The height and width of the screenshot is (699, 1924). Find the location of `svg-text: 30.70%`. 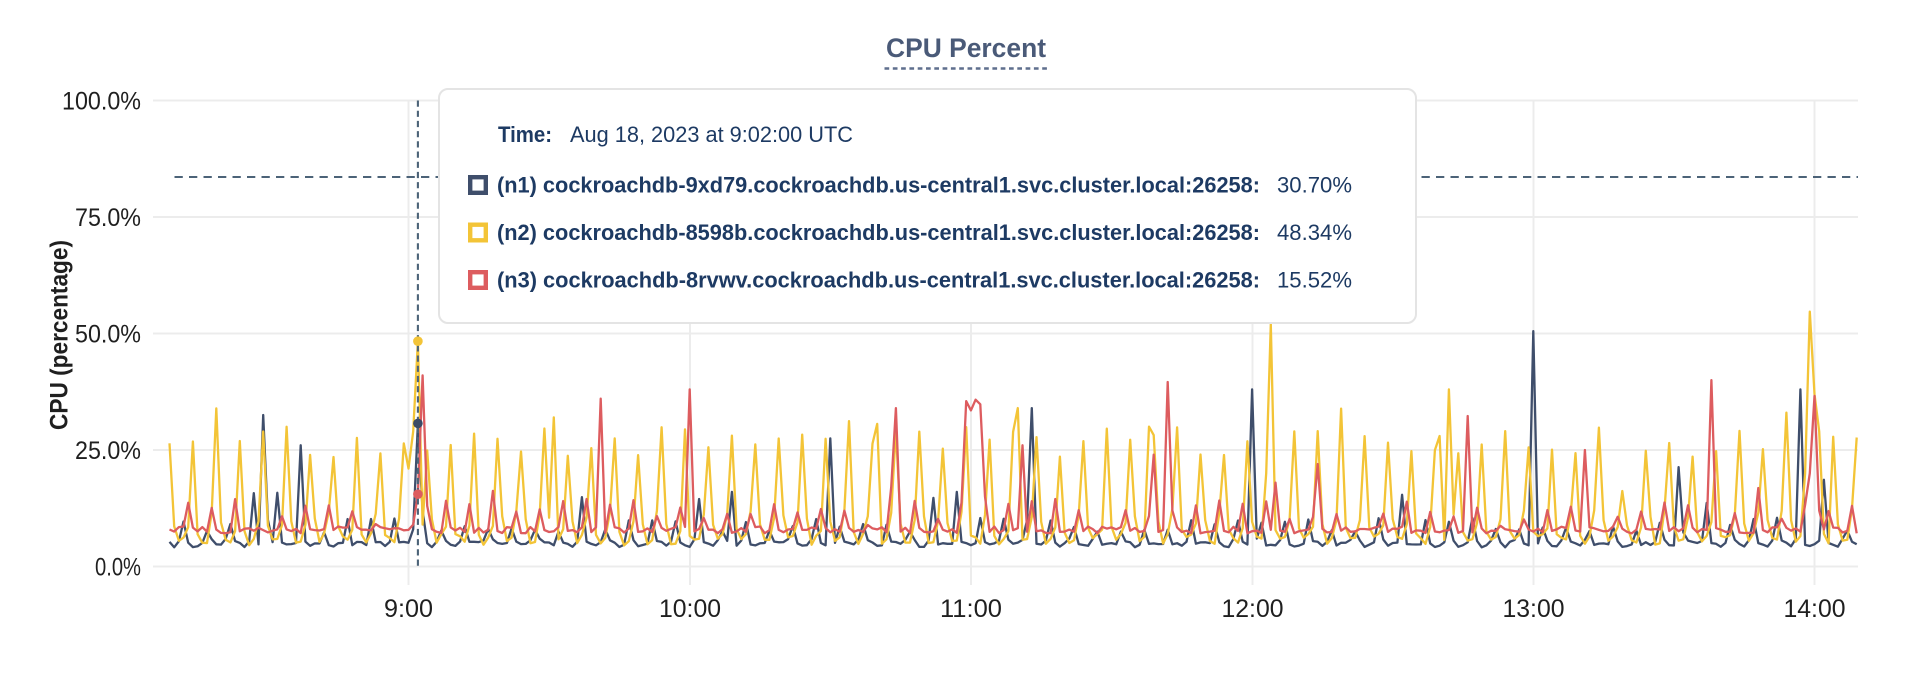

svg-text: 30.70% is located at coordinates (1314, 185).